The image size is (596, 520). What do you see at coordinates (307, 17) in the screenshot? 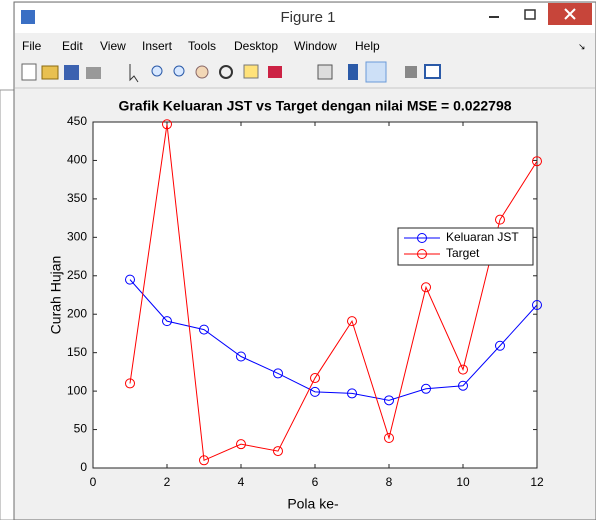
I see `window-title: Figure 1` at bounding box center [307, 17].